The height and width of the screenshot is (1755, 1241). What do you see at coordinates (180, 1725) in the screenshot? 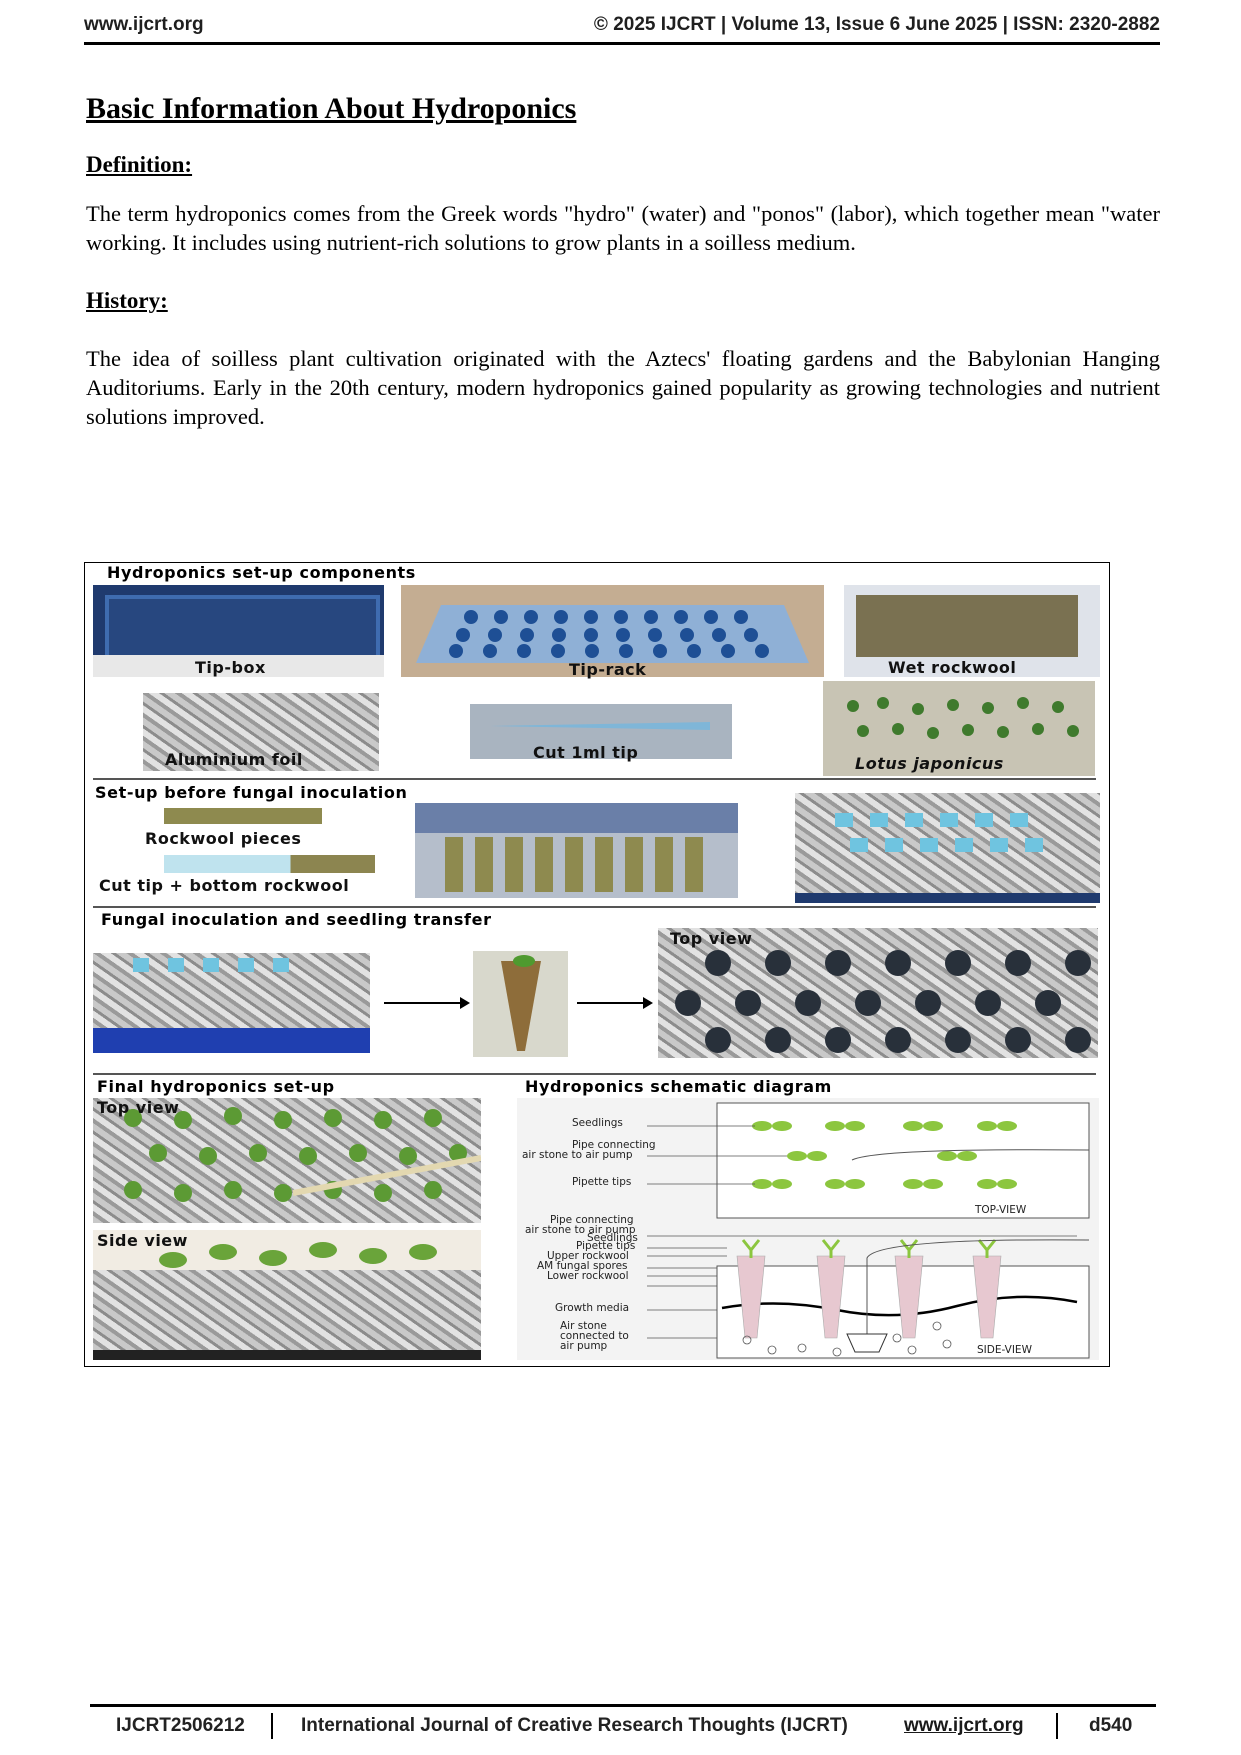
I see `paper-id: IJCRT2506212` at bounding box center [180, 1725].